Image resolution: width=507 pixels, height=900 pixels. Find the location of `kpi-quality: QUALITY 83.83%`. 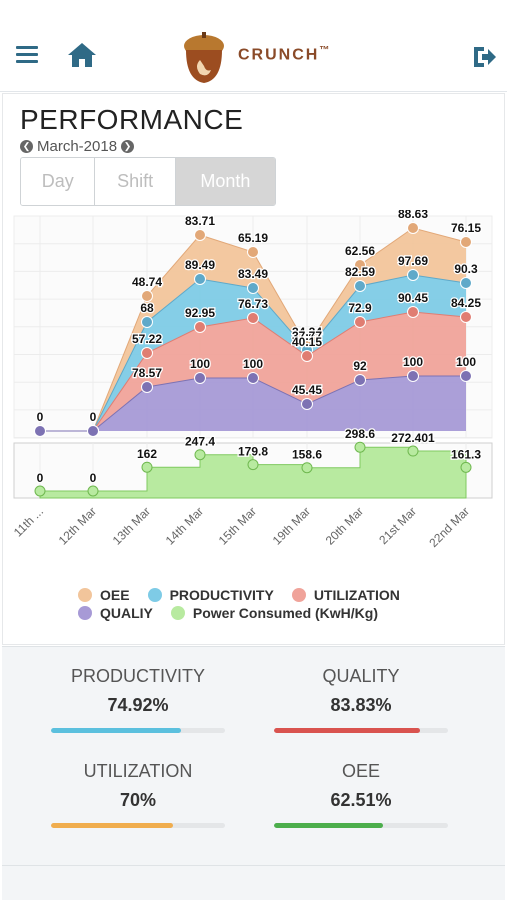

kpi-quality: QUALITY 83.83% is located at coordinates (361, 699).